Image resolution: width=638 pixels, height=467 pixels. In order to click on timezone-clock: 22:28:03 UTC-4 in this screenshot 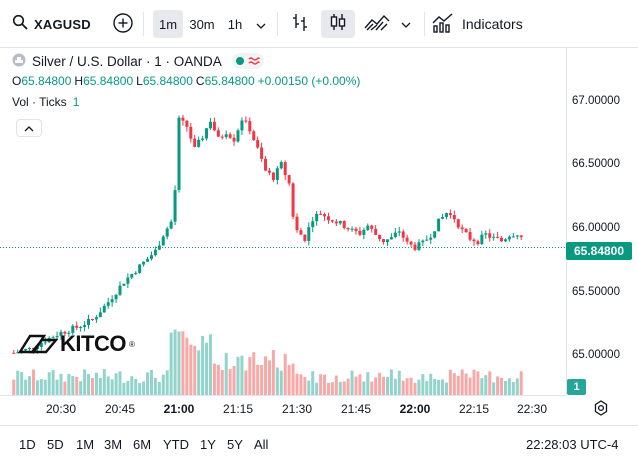, I will do `click(572, 444)`.